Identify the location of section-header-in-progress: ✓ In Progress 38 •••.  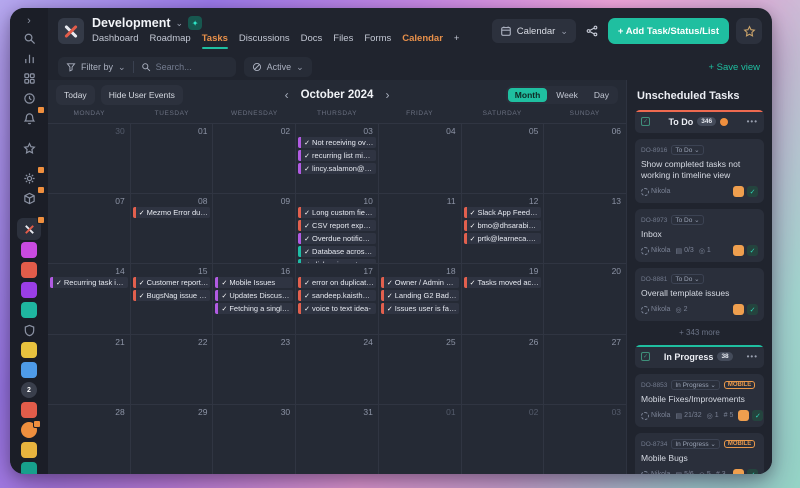
(699, 357).